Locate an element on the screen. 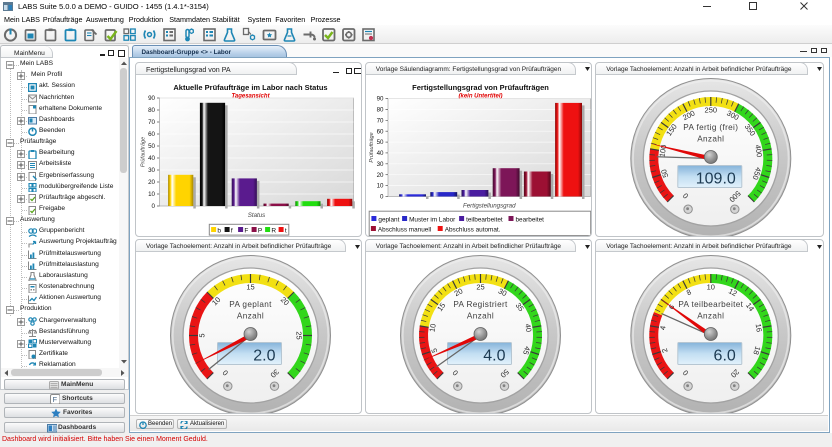 The height and width of the screenshot is (447, 832). svg-text: PA geplant is located at coordinates (250, 304).